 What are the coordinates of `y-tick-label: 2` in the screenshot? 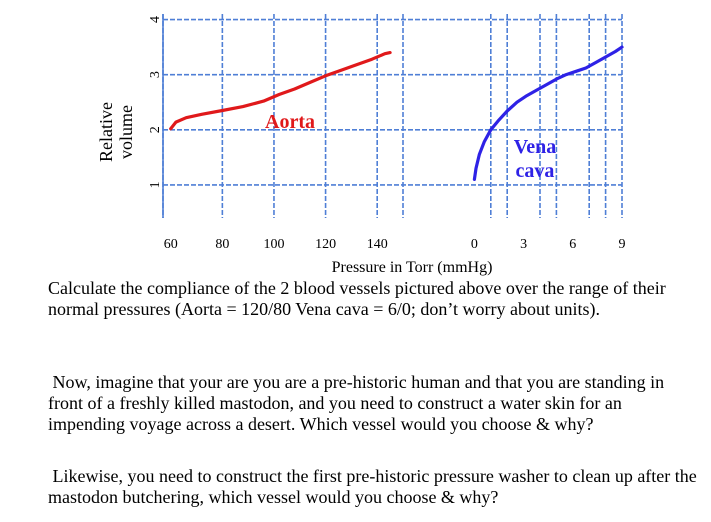 It's located at (155, 129).